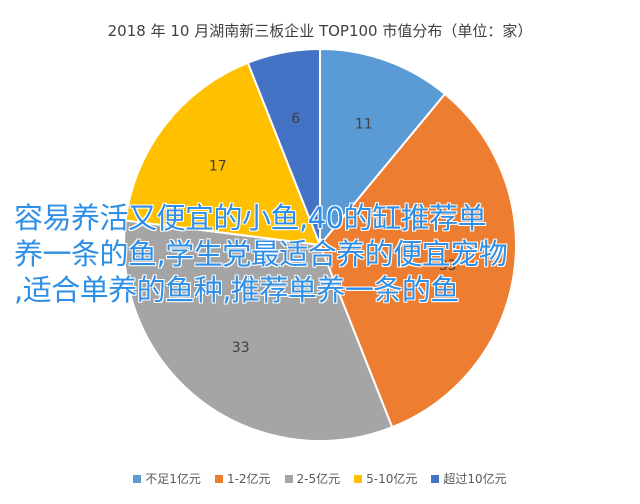 The image size is (640, 504). I want to click on chart-title: 2018 年 10 月湖南新三板企业 TOP100 市值分布（单位：家）, so click(320, 31).